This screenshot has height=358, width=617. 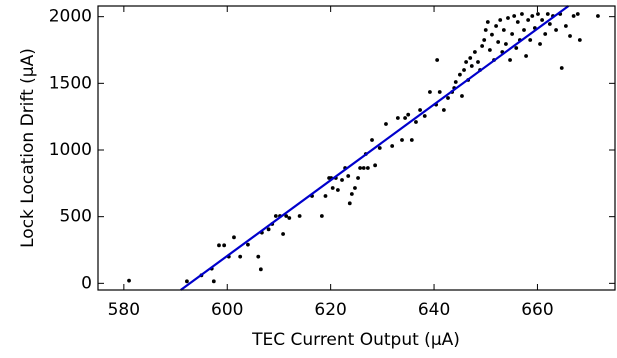 What do you see at coordinates (76, 217) in the screenshot?
I see `y-tick-label: 500` at bounding box center [76, 217].